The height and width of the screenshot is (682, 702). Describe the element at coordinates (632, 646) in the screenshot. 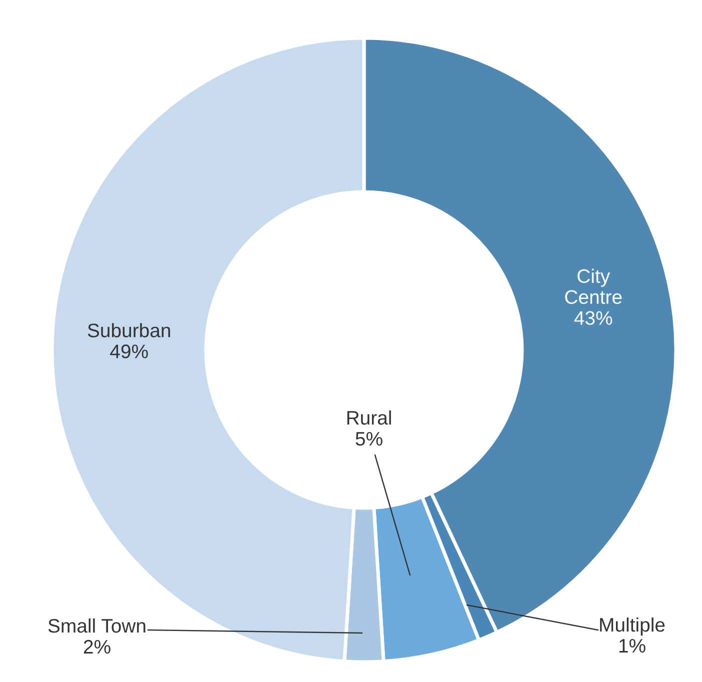

I see `data-label: 1%` at that location.